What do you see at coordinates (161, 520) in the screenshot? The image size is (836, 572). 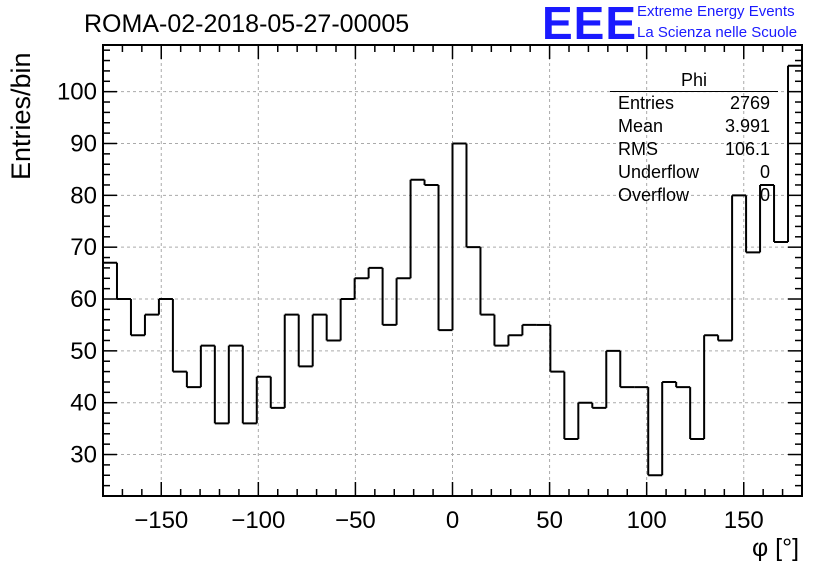 I see `x-tick-label: −150` at bounding box center [161, 520].